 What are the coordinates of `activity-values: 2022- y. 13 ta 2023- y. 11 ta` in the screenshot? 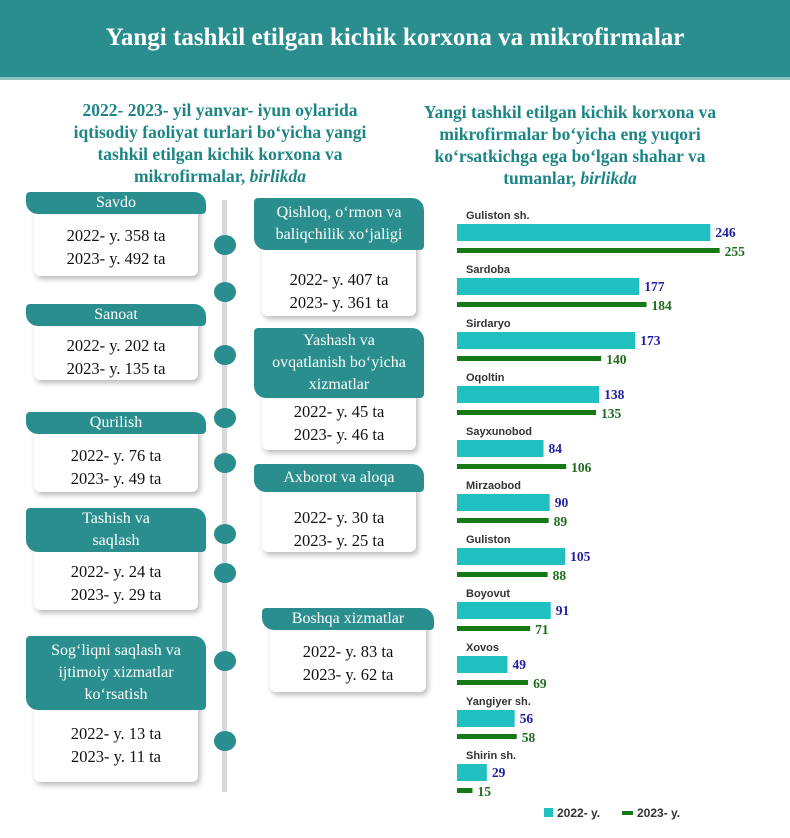 It's located at (116, 745).